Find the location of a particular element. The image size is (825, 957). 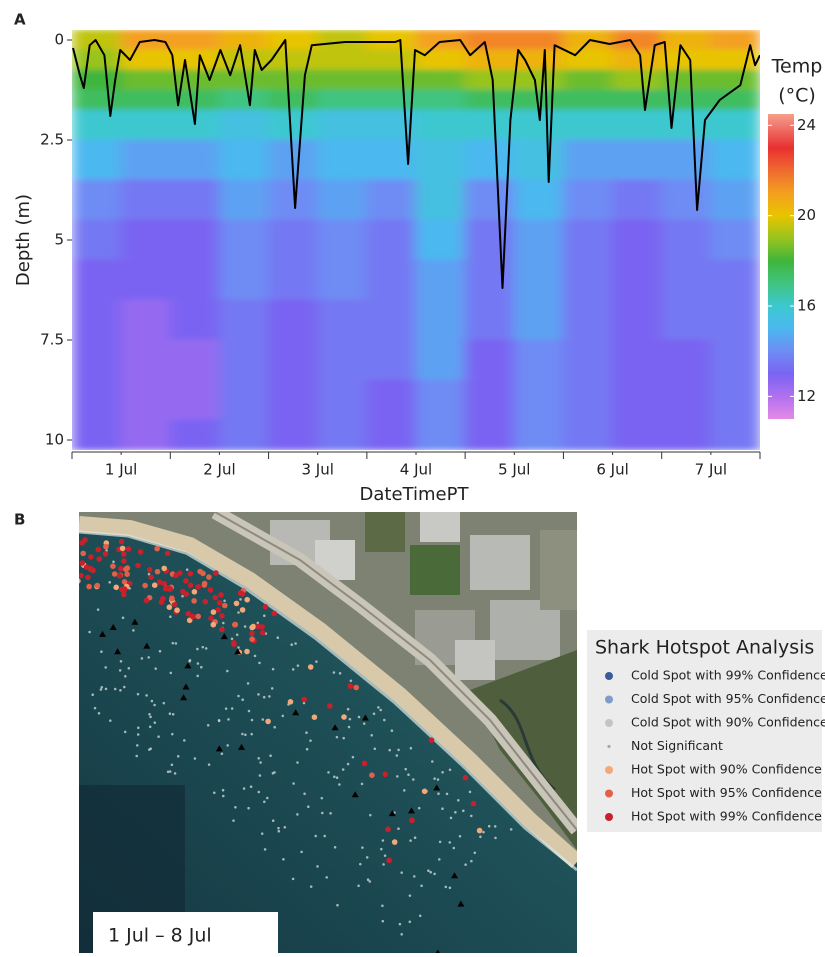

x-tick-label: 7 Jul is located at coordinates (711, 470).